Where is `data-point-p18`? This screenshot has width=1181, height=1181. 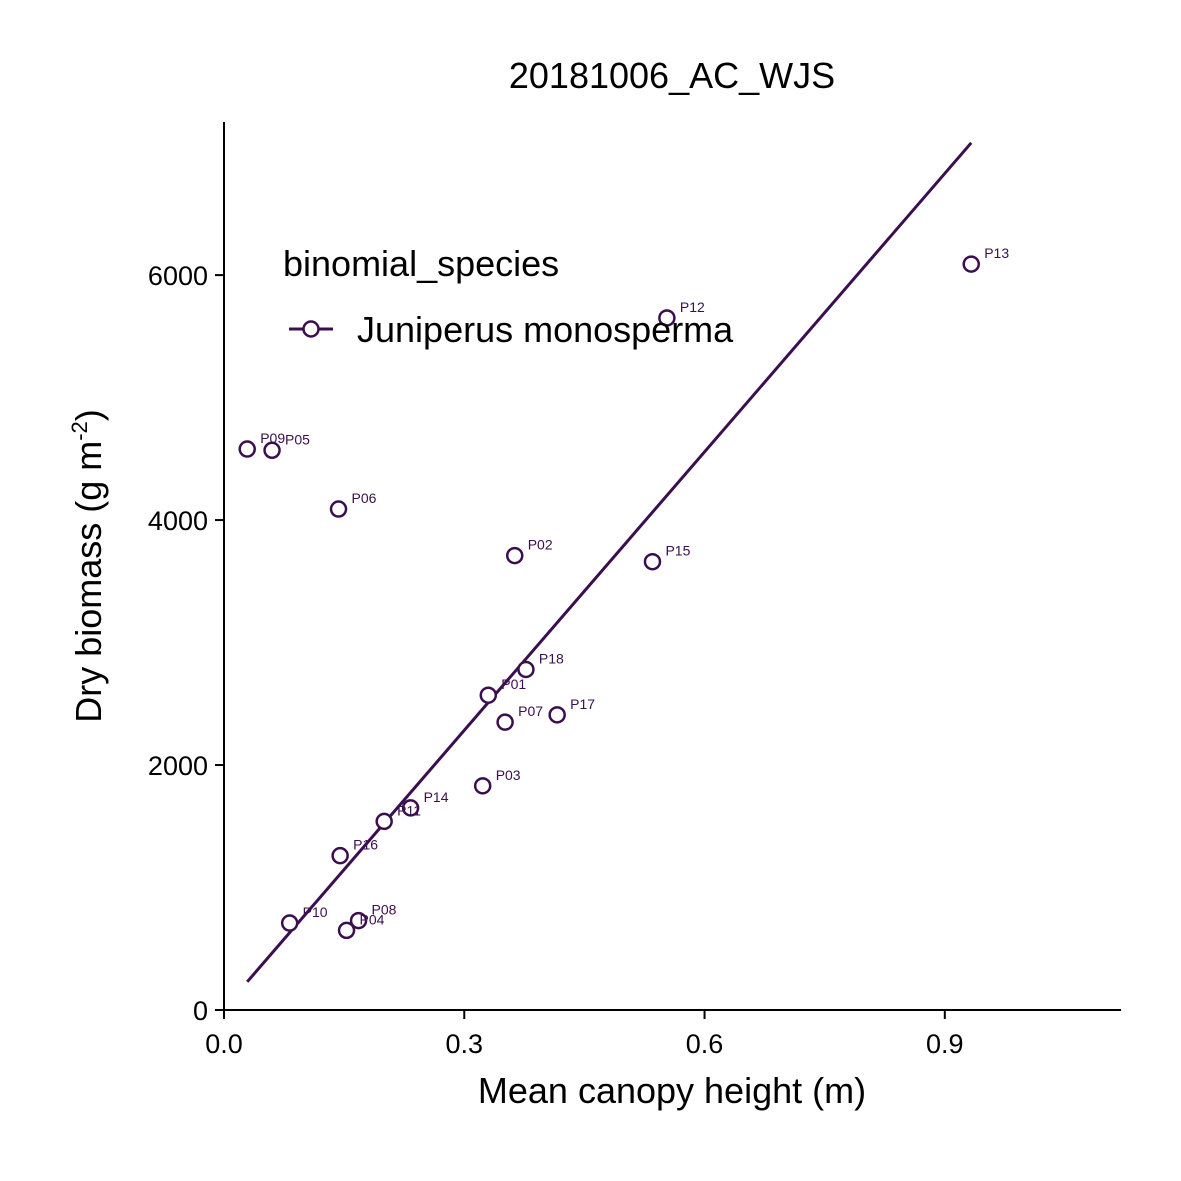
data-point-p18 is located at coordinates (526, 669).